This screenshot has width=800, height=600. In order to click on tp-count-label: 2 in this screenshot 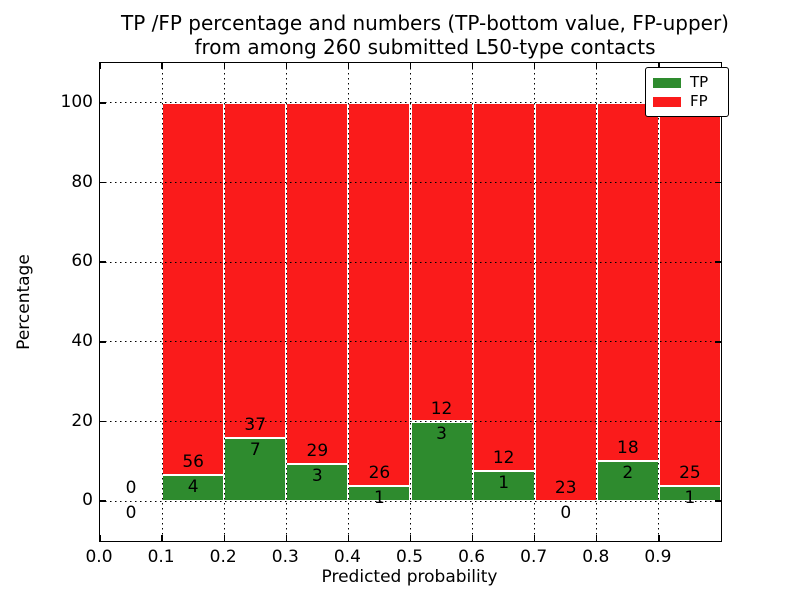, I will do `click(628, 473)`.